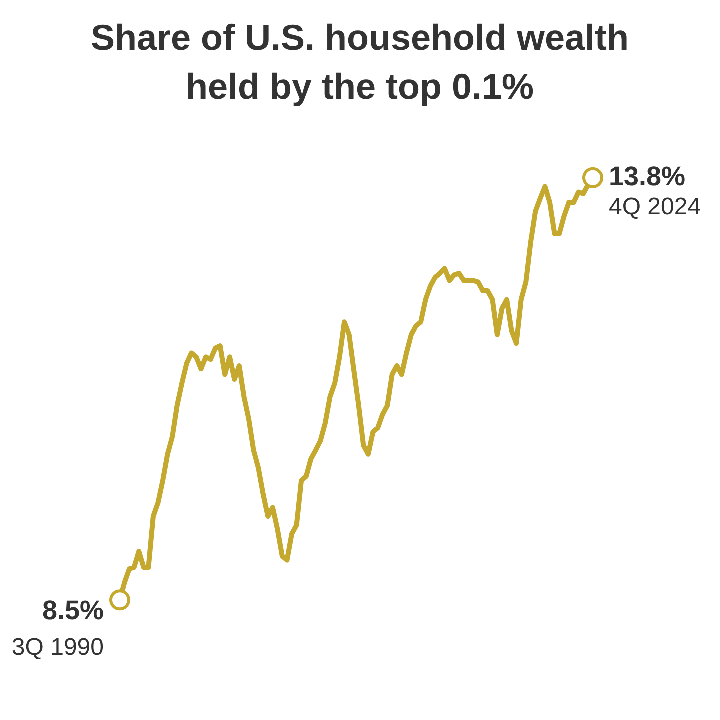  I want to click on chart-title: Share of U.S. household wealth held by the top 0.1%, so click(360, 62).